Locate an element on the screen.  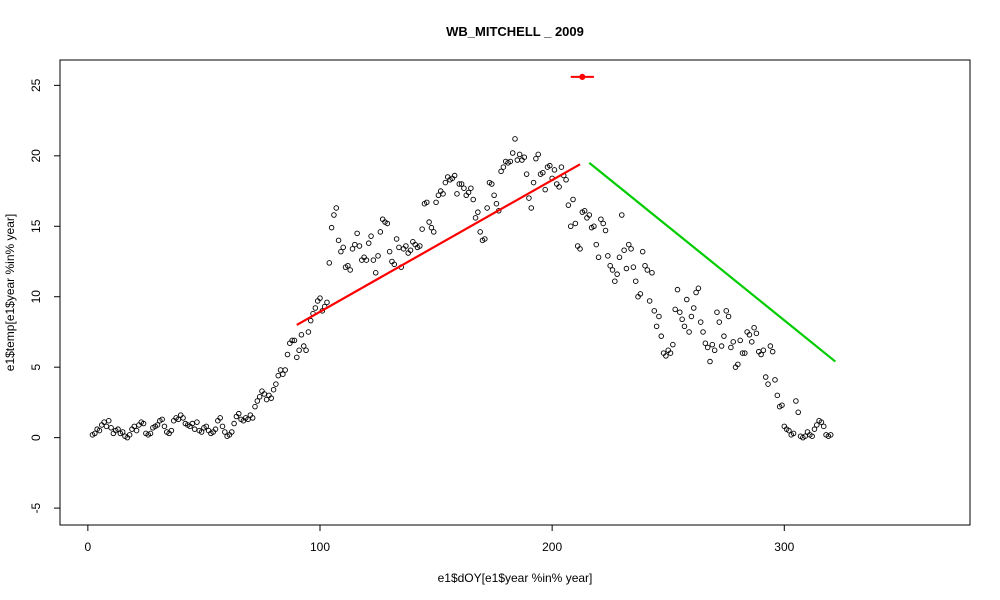
x-tick-label: 300 is located at coordinates (784, 547).